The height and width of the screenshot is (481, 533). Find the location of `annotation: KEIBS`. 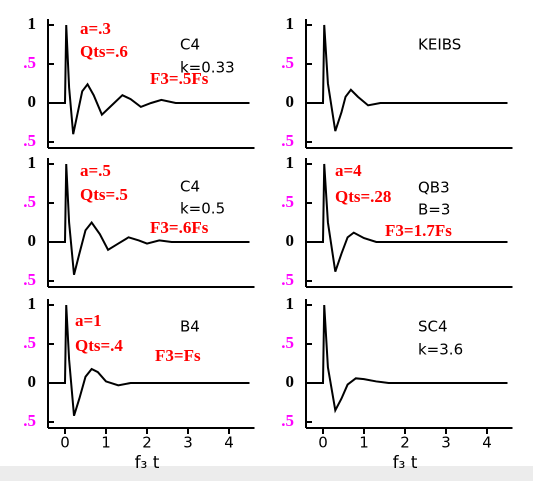

annotation: KEIBS is located at coordinates (439, 45).